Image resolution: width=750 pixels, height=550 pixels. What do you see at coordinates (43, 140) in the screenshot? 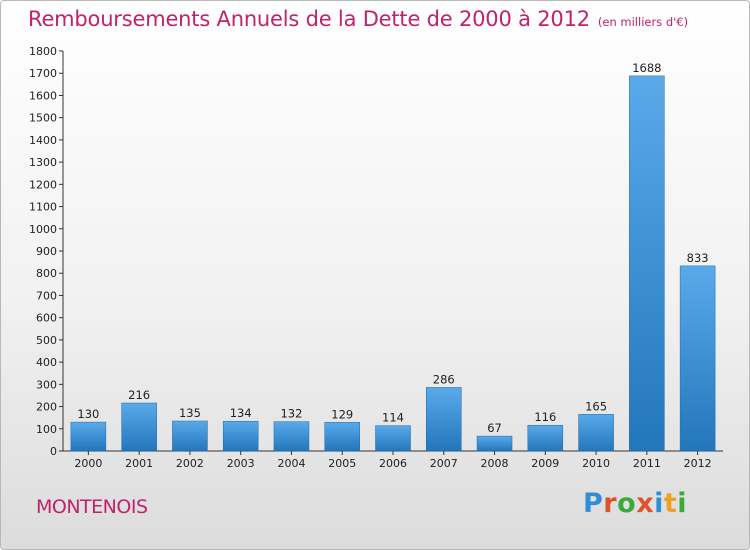
I see `y-tick-label: 1400` at bounding box center [43, 140].